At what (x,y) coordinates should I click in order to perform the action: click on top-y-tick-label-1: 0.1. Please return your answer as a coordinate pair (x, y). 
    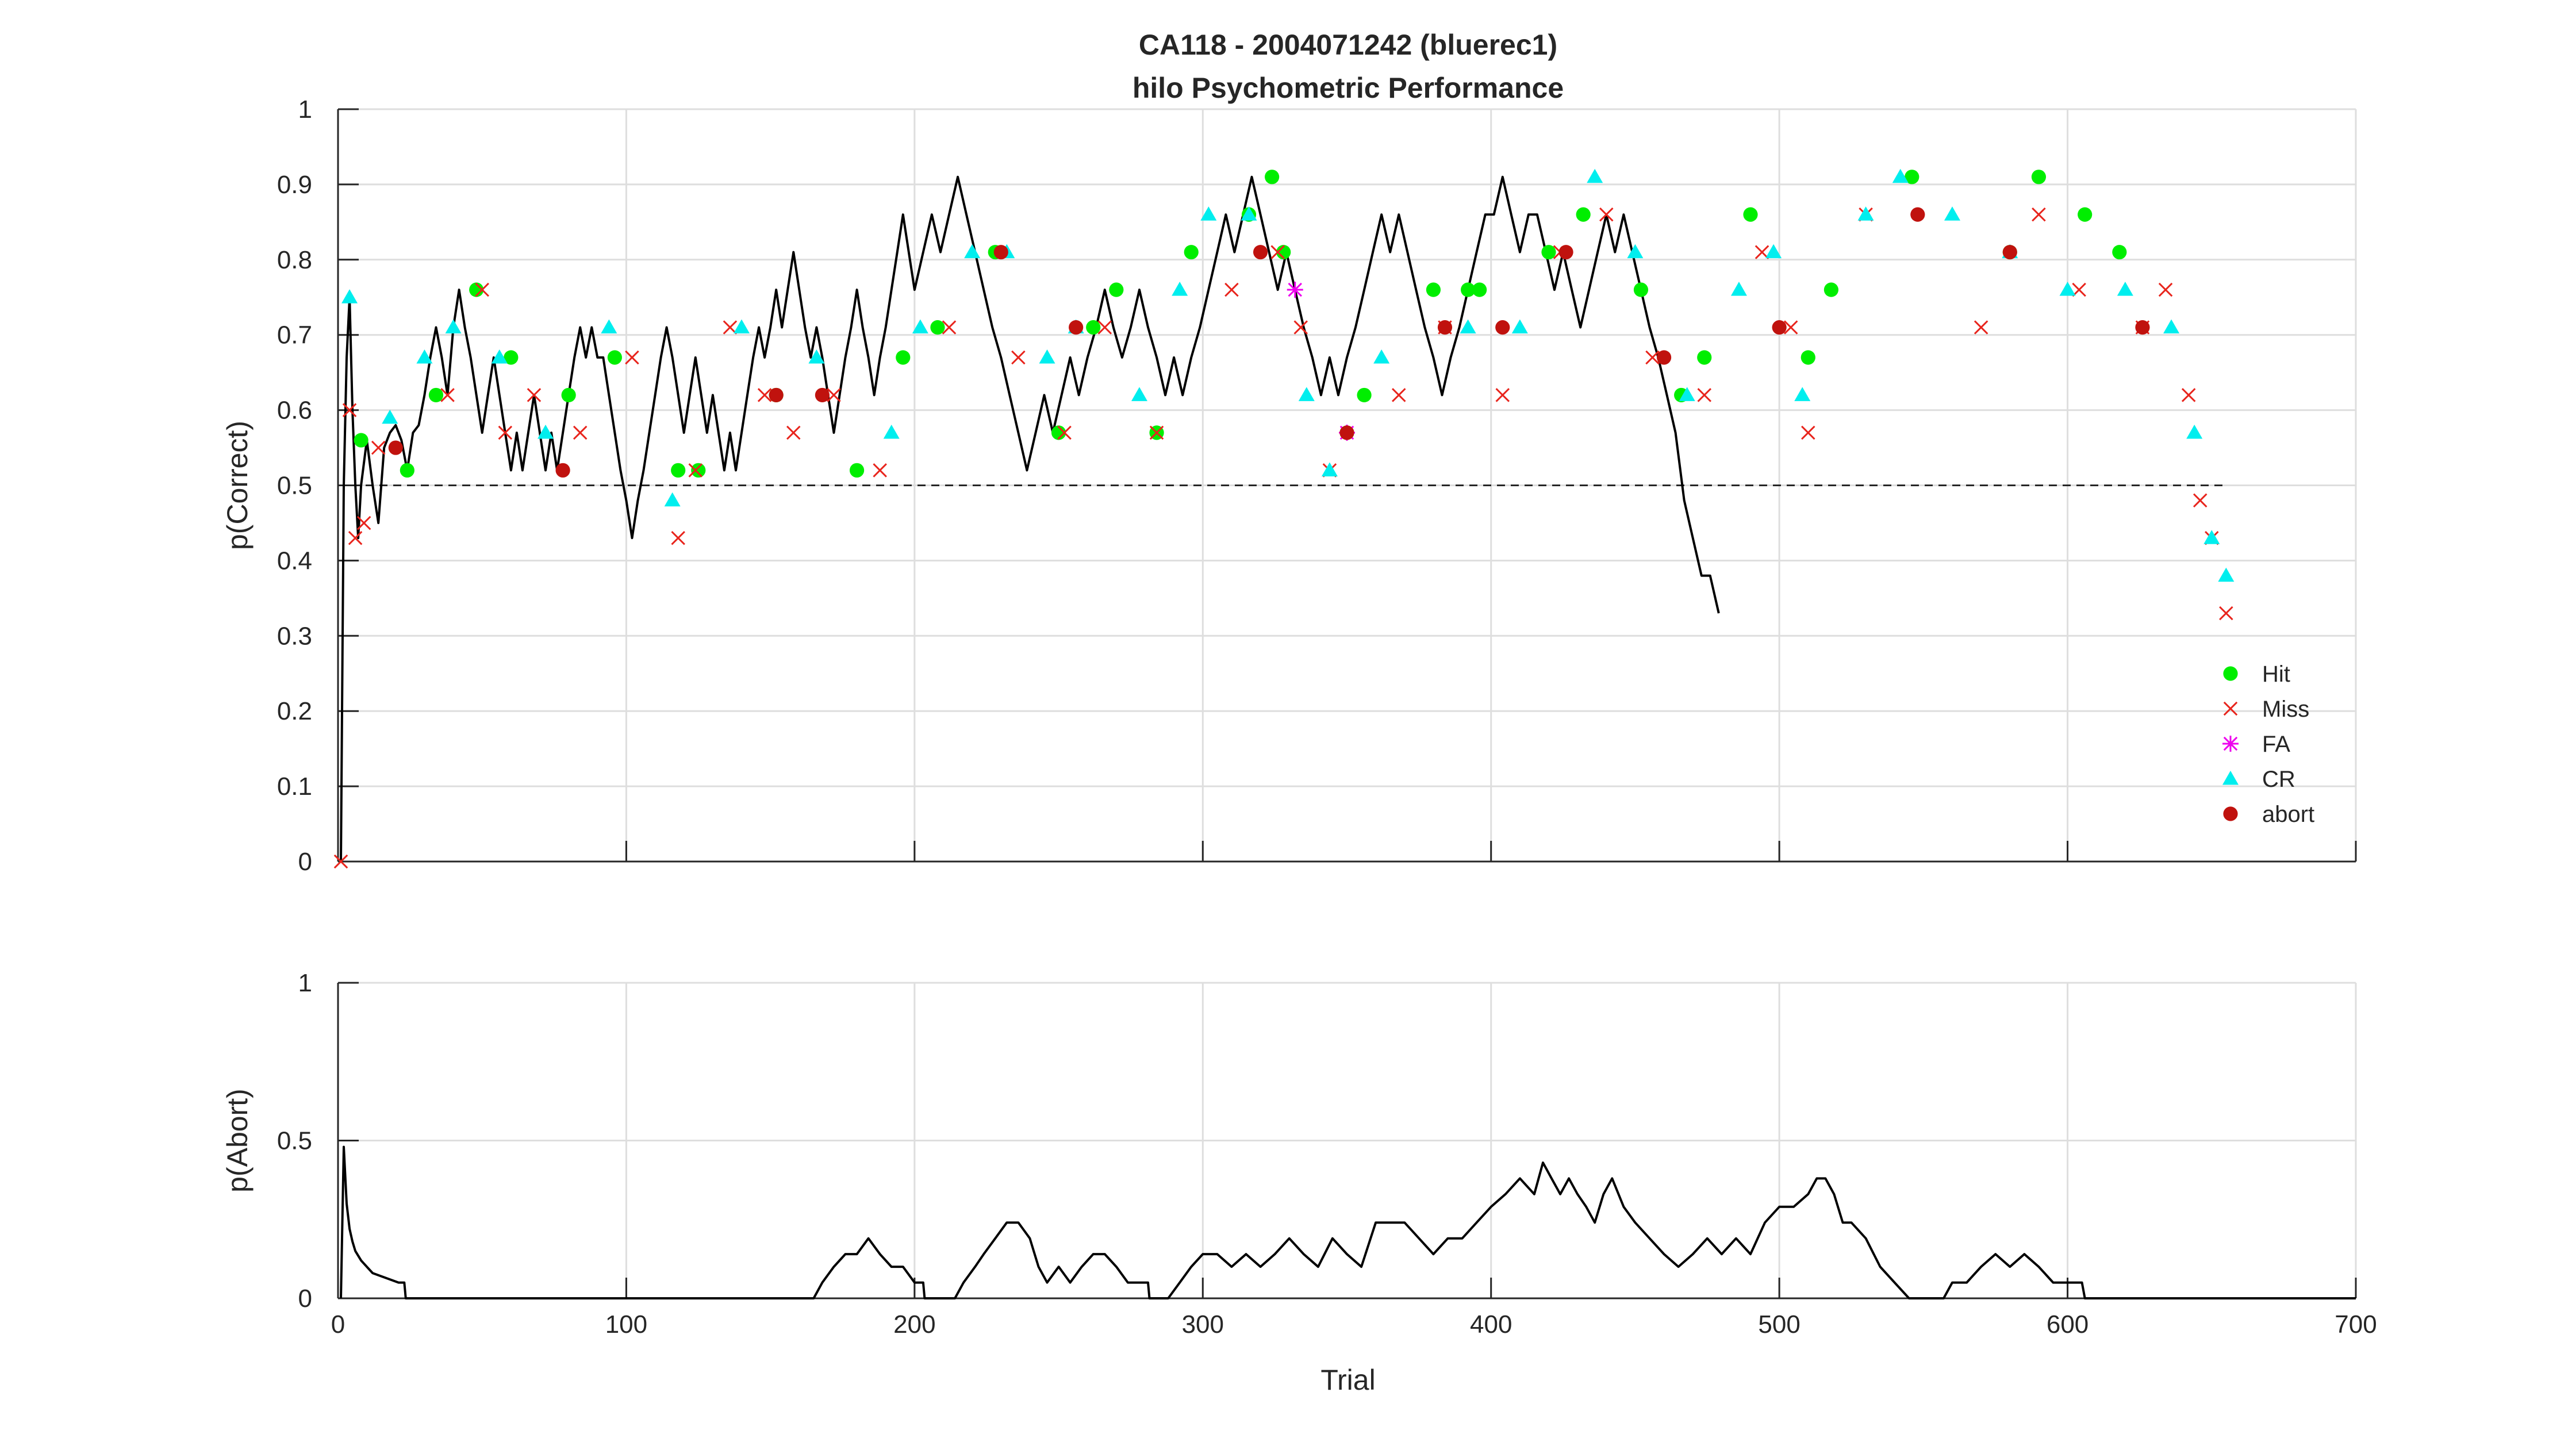
    Looking at the image, I should click on (294, 786).